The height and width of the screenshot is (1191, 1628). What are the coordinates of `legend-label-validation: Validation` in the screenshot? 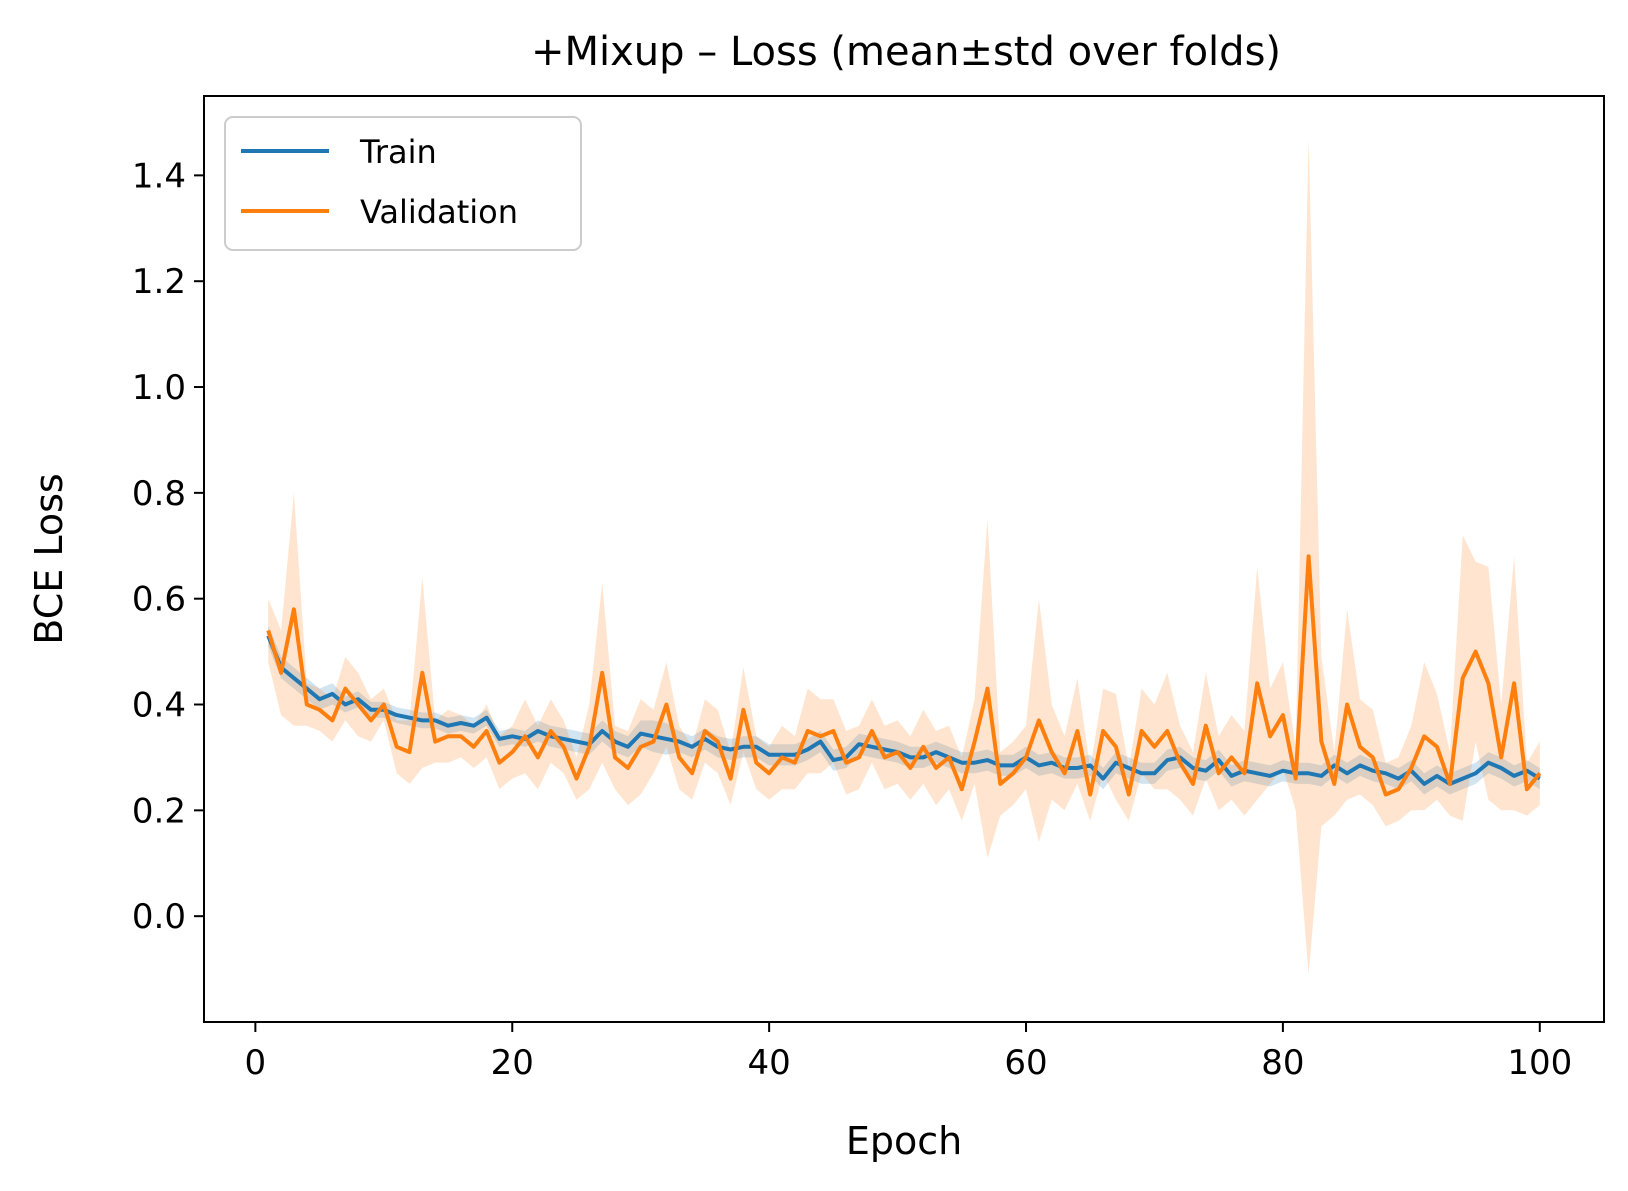 It's located at (439, 212).